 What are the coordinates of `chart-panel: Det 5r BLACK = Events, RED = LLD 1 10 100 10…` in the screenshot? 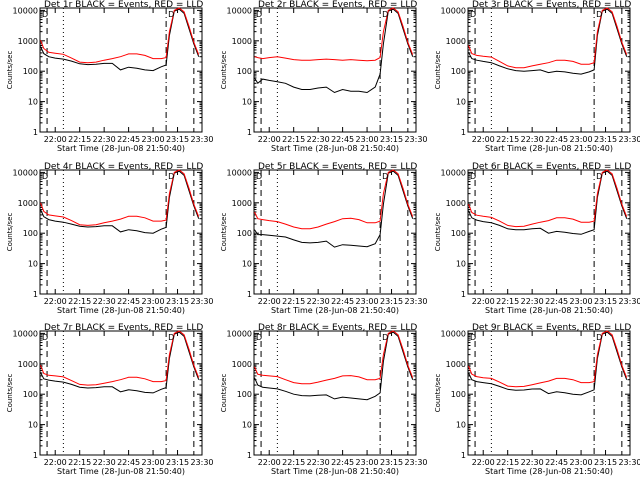 It's located at (324, 238).